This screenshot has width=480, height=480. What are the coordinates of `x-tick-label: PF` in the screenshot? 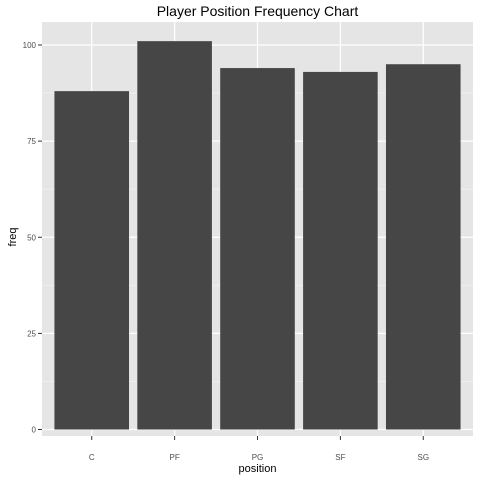 It's located at (174, 457).